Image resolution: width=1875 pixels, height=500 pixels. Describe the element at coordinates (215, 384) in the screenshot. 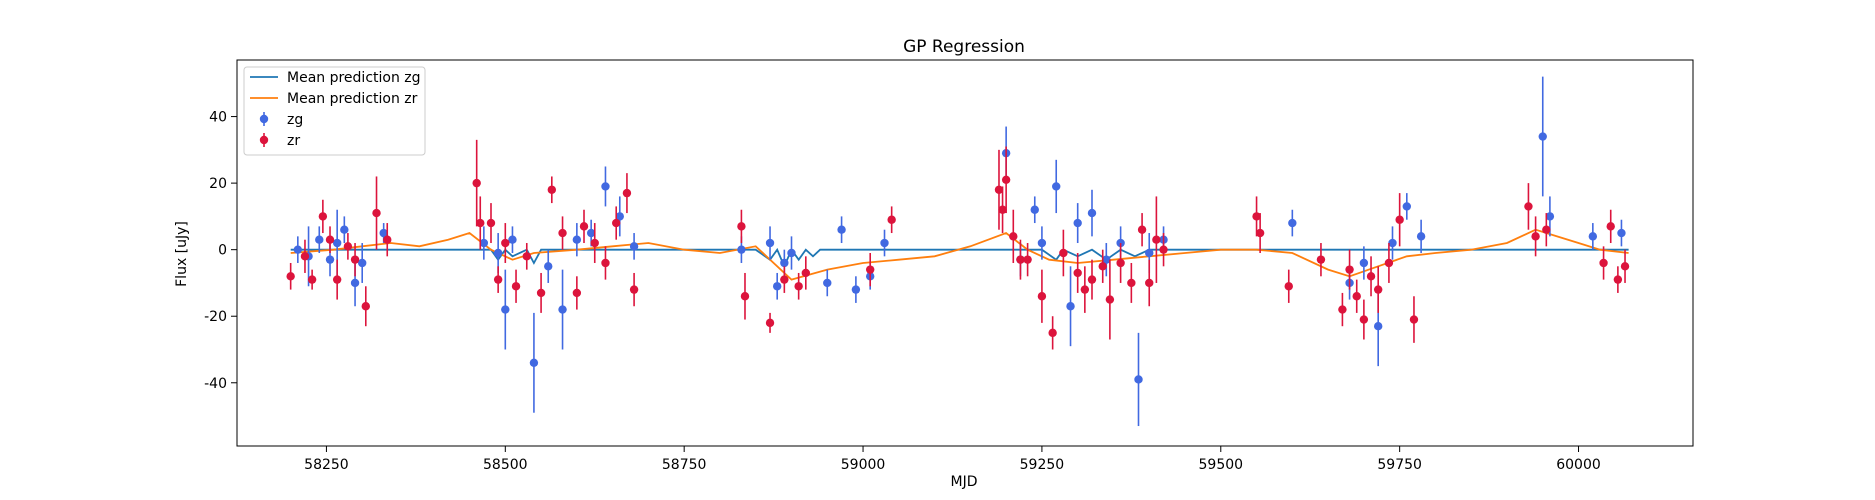

I see `y-tick-label: -40` at that location.